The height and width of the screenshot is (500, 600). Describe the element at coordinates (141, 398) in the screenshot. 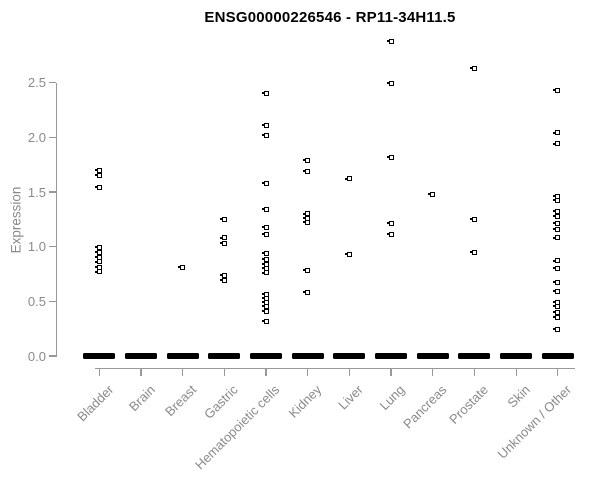

I see `category-label: Brain` at that location.